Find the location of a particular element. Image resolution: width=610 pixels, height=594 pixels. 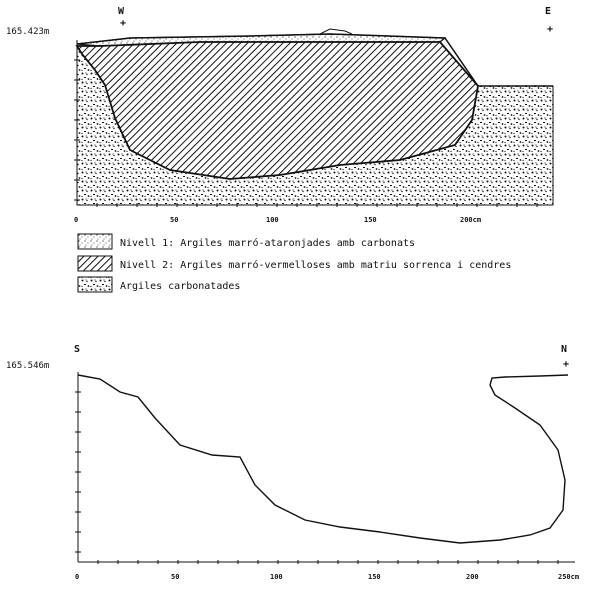

legend-label-argiles-carbonatades: Argiles carbonatades is located at coordinates (180, 286).